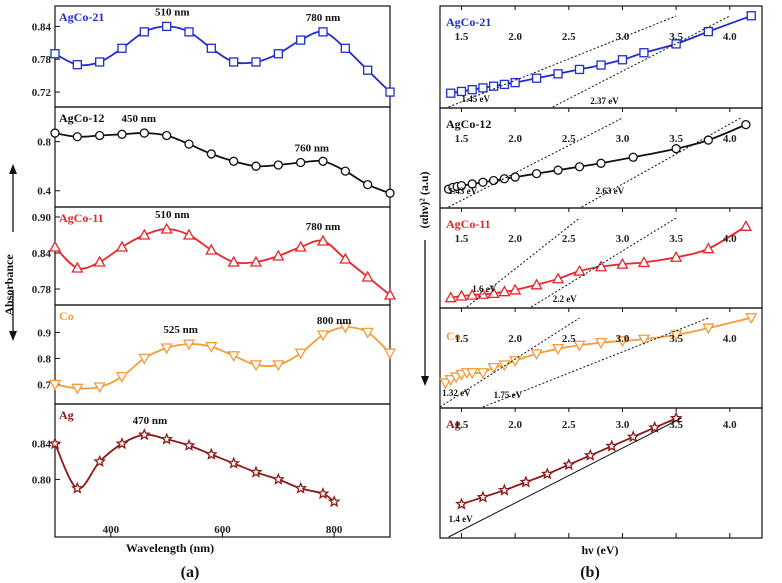  Describe the element at coordinates (730, 425) in the screenshot. I see `panel-b-bottom-xtick-label: 4.0` at that location.